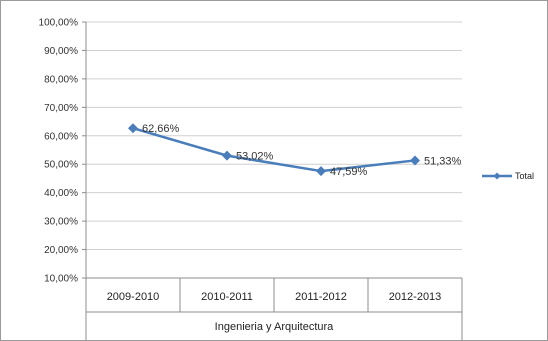 The image size is (548, 341). I want to click on y-tick-label: 100,00%, so click(59, 23).